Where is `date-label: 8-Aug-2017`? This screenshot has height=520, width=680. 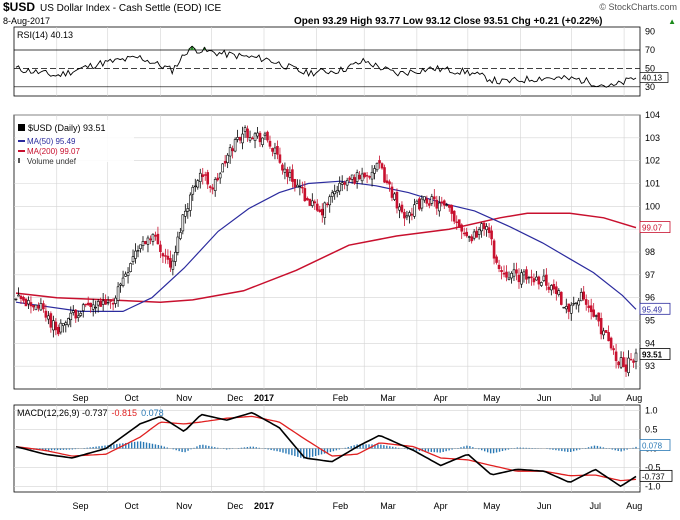
date-label: 8-Aug-2017 is located at coordinates (26, 21).